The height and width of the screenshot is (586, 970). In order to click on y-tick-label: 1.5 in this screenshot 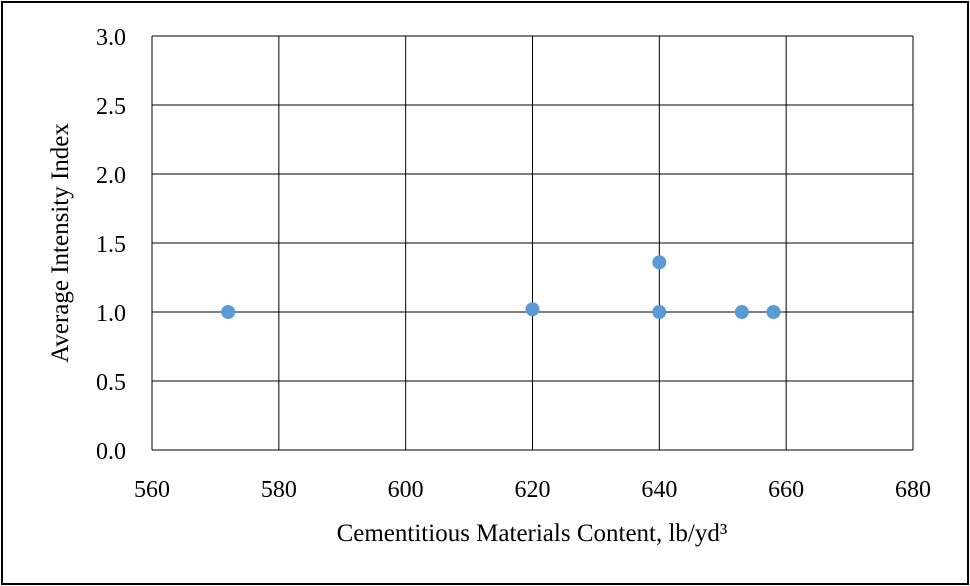, I will do `click(111, 245)`.